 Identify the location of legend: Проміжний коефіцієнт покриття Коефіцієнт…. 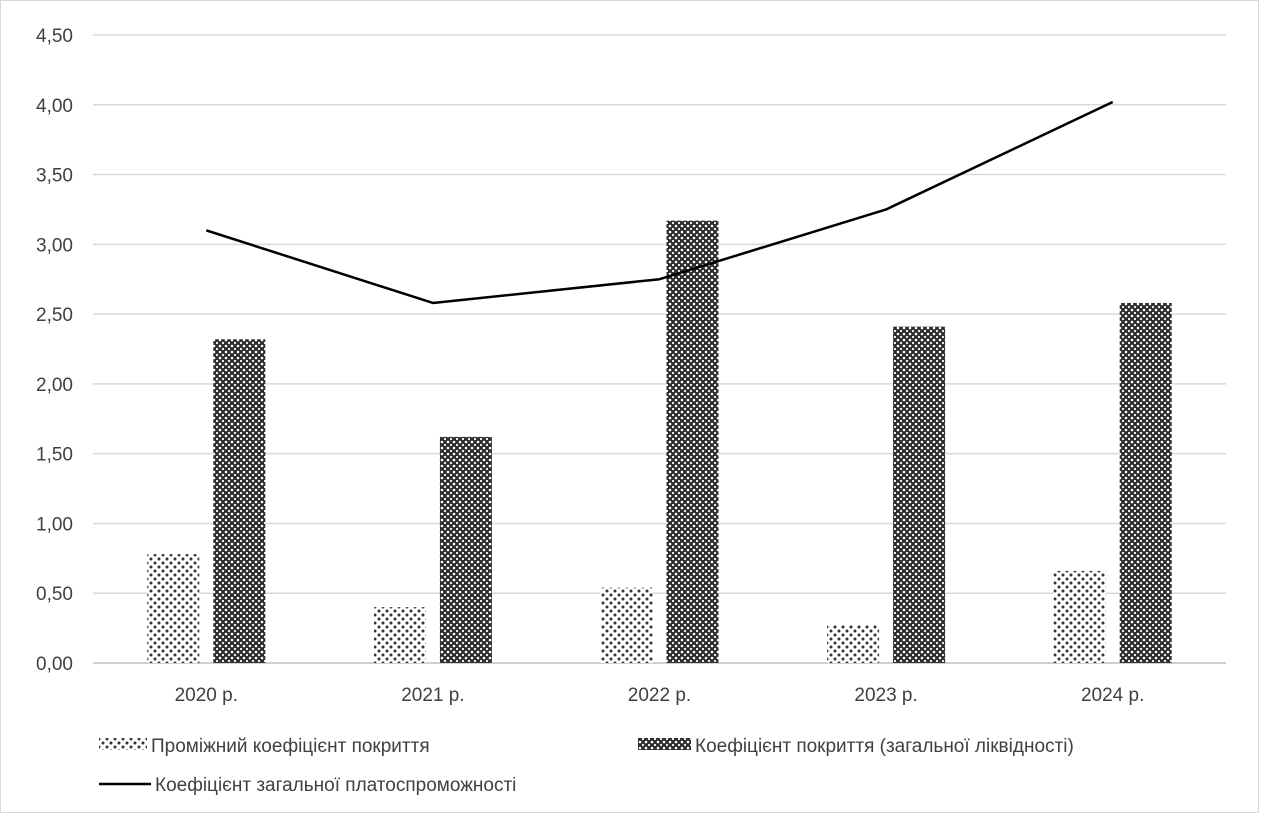
(586, 766).